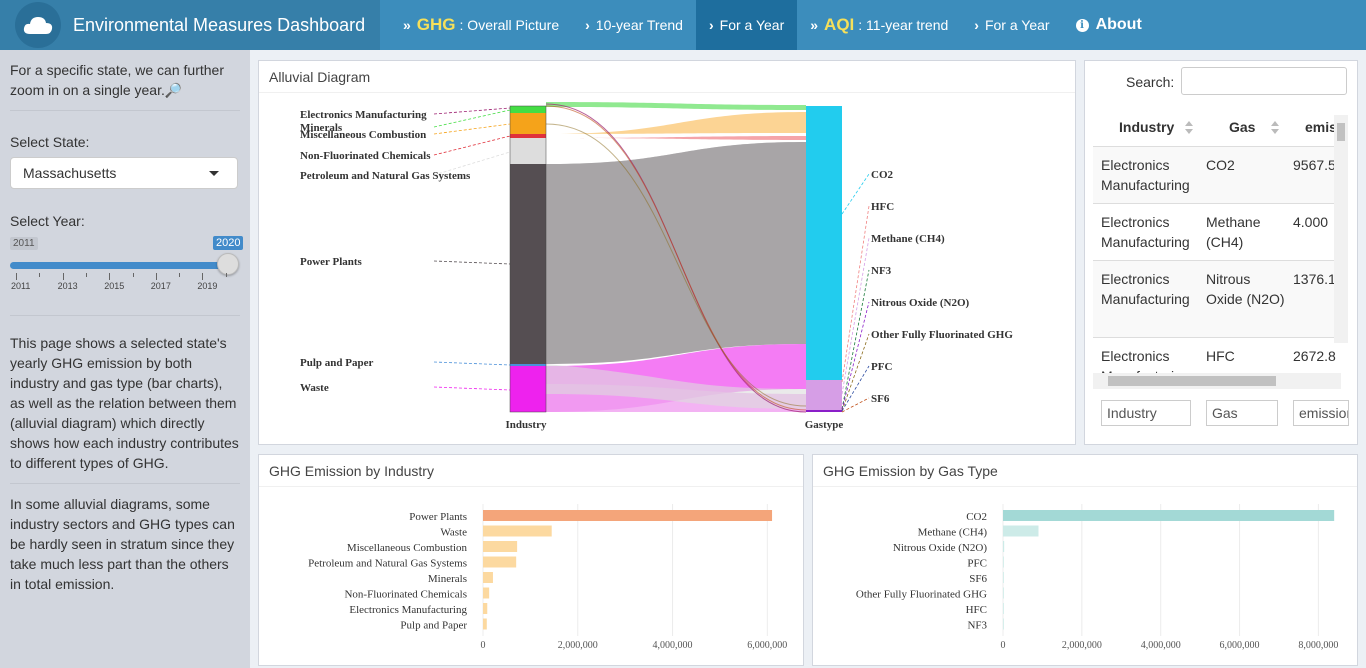 The height and width of the screenshot is (668, 1366). I want to click on x-tick-label: 4,000,000, so click(1161, 645).